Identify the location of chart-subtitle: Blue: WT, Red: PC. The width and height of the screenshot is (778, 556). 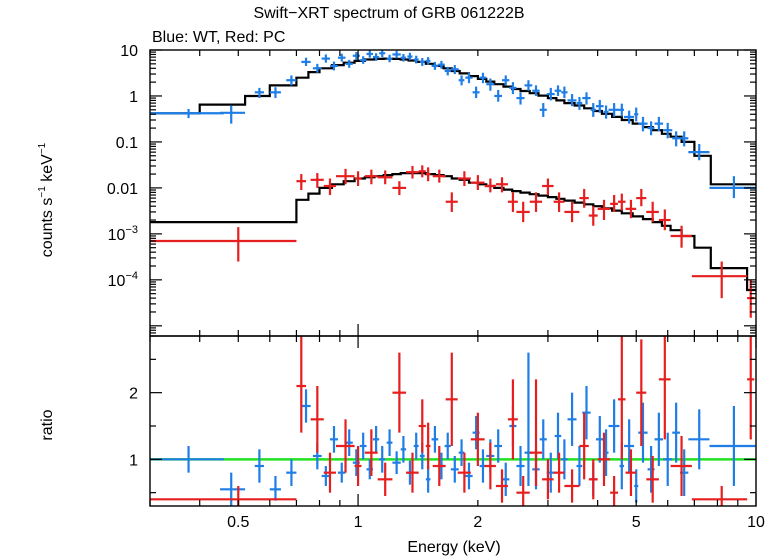
(219, 37).